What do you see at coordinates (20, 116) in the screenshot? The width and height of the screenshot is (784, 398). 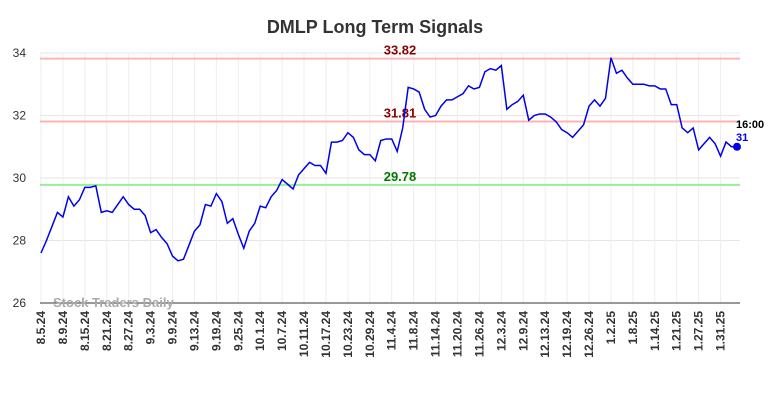 I see `y-tick-label: 32` at bounding box center [20, 116].